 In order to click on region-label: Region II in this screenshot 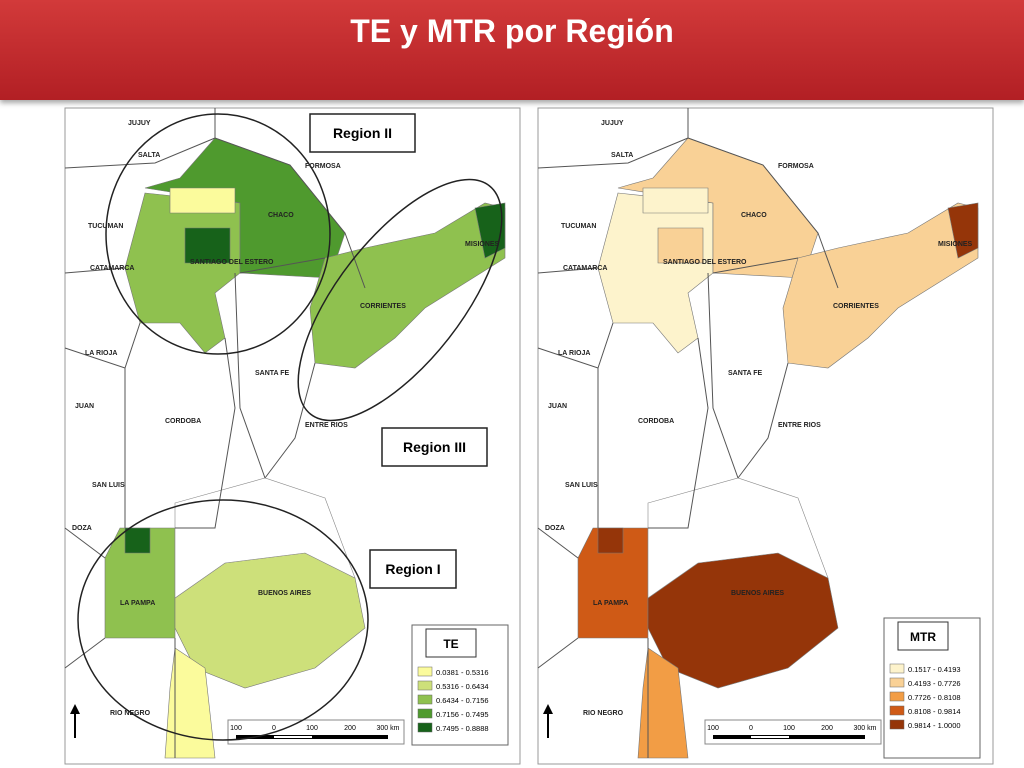, I will do `click(362, 133)`.